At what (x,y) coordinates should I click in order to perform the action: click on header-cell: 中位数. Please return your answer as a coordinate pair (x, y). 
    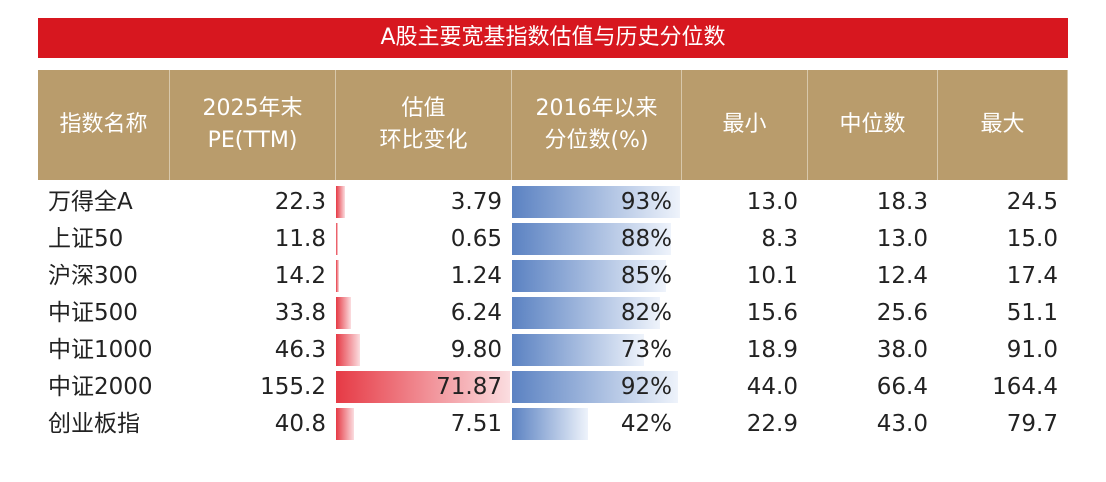
    Looking at the image, I should click on (873, 125).